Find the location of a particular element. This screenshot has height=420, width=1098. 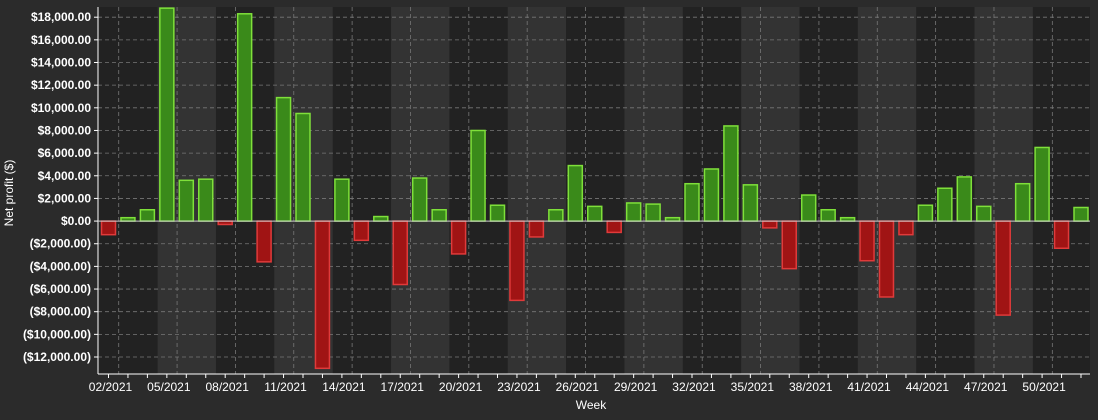

y-tick-label: $8,000.00 is located at coordinates (65, 130).